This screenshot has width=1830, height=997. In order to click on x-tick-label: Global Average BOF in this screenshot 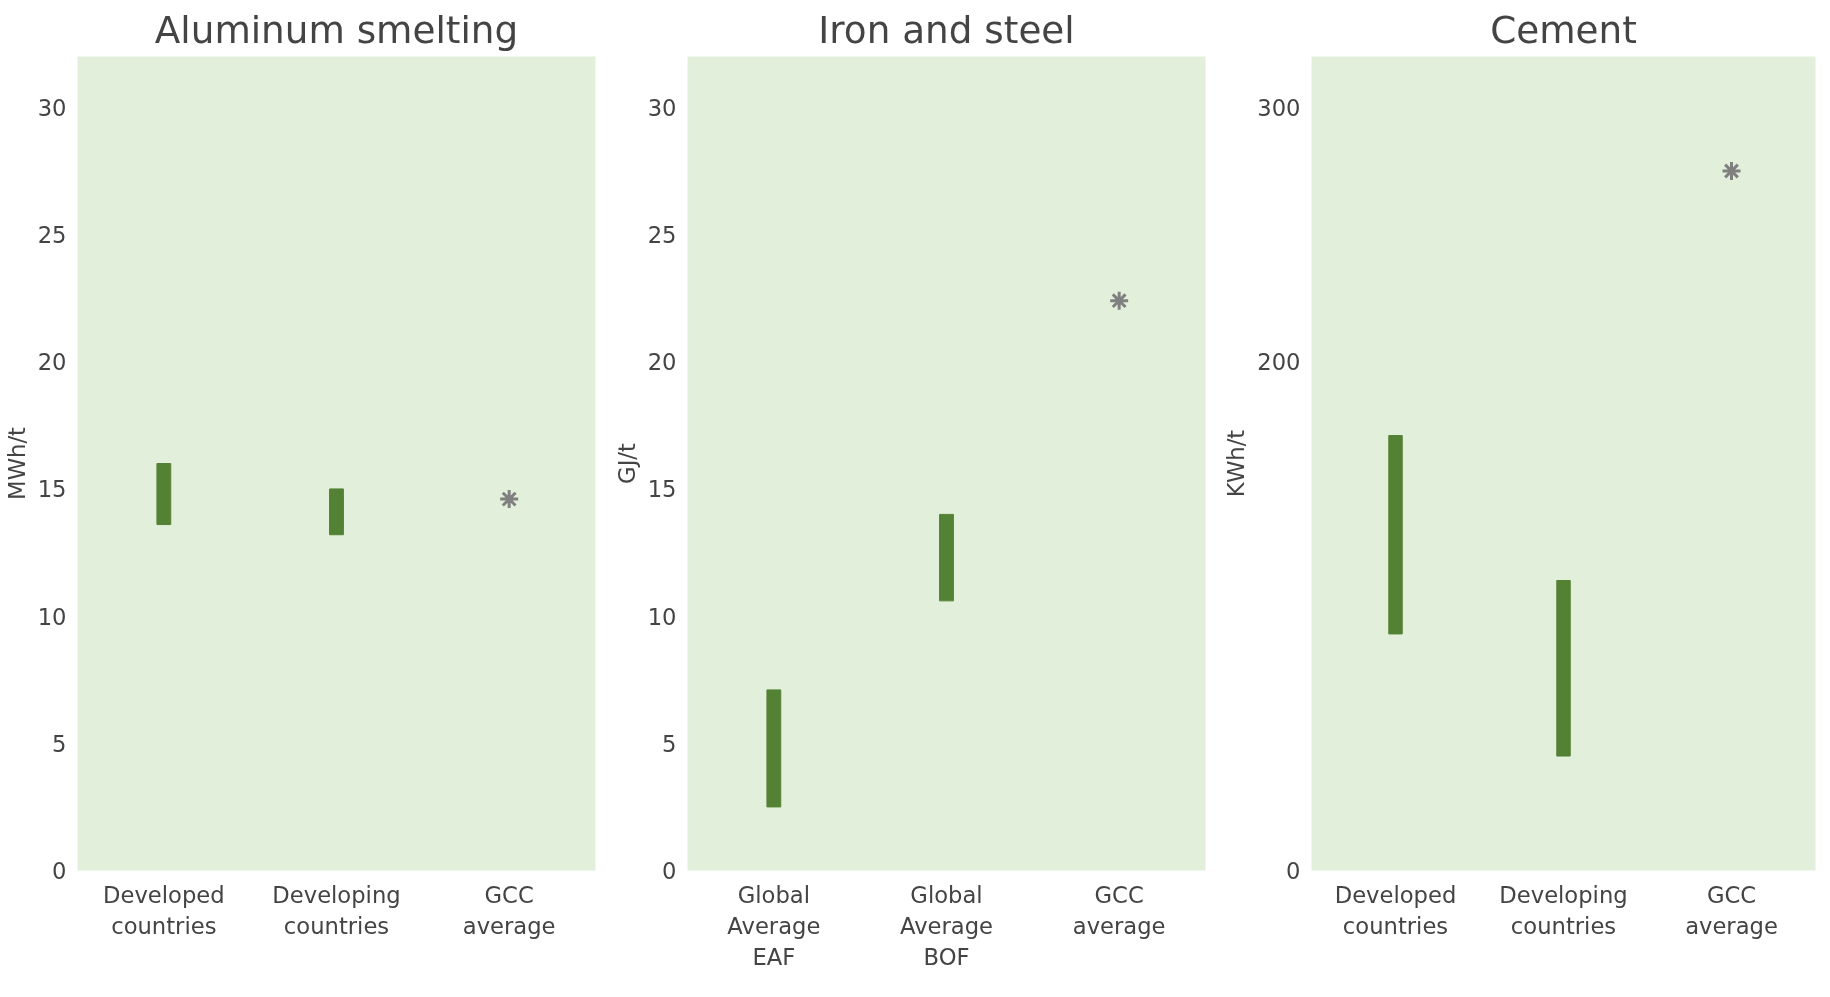, I will do `click(946, 925)`.